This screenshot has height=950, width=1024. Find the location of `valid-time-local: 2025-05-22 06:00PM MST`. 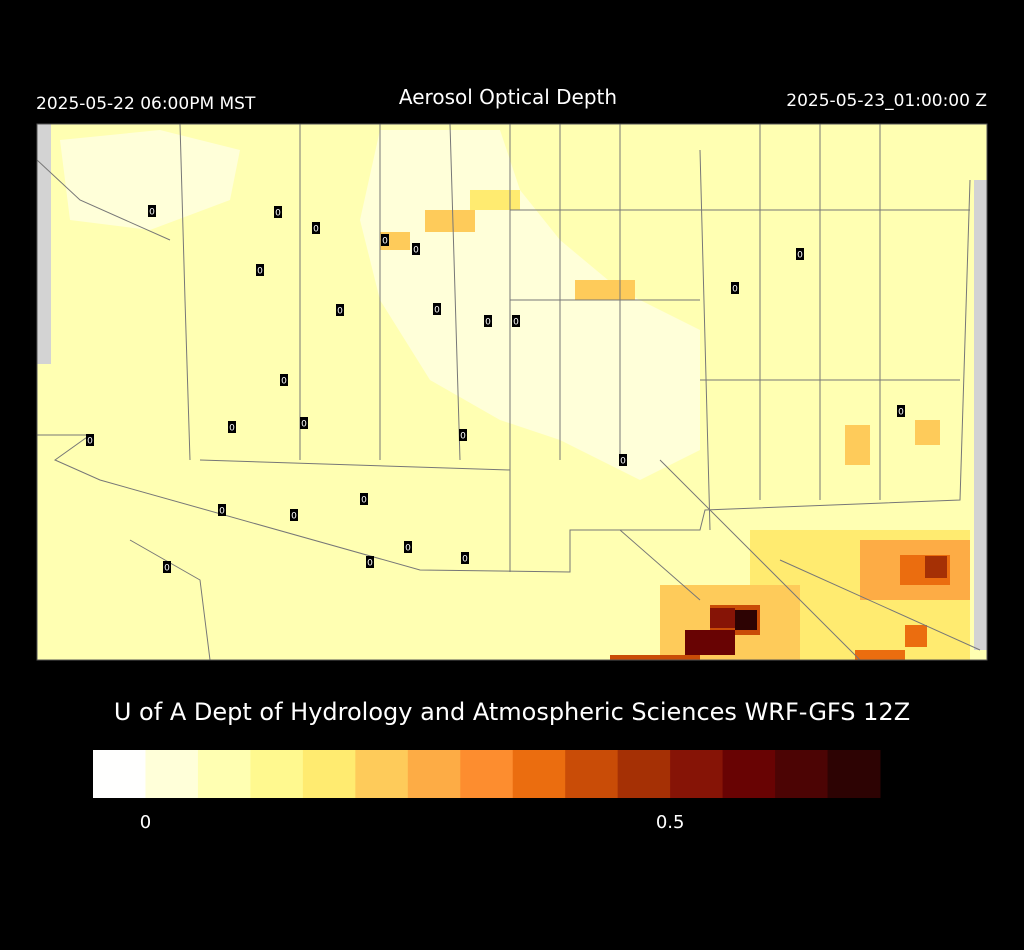

valid-time-local: 2025-05-22 06:00PM MST is located at coordinates (146, 104).